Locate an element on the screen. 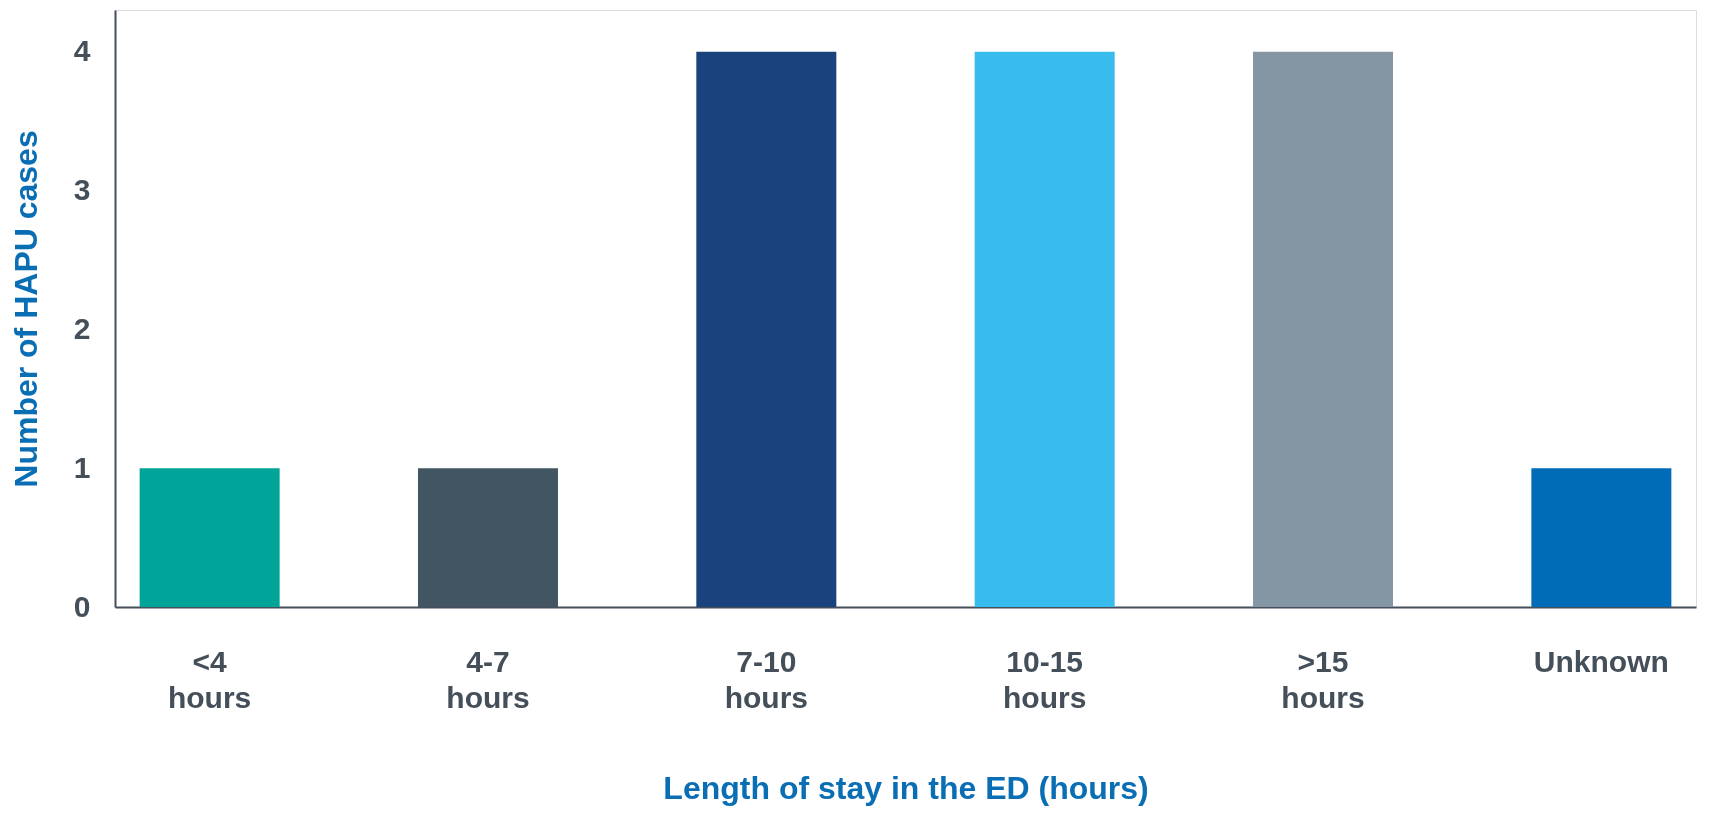  x-tick-label: 10-15 hours is located at coordinates (1045, 679).